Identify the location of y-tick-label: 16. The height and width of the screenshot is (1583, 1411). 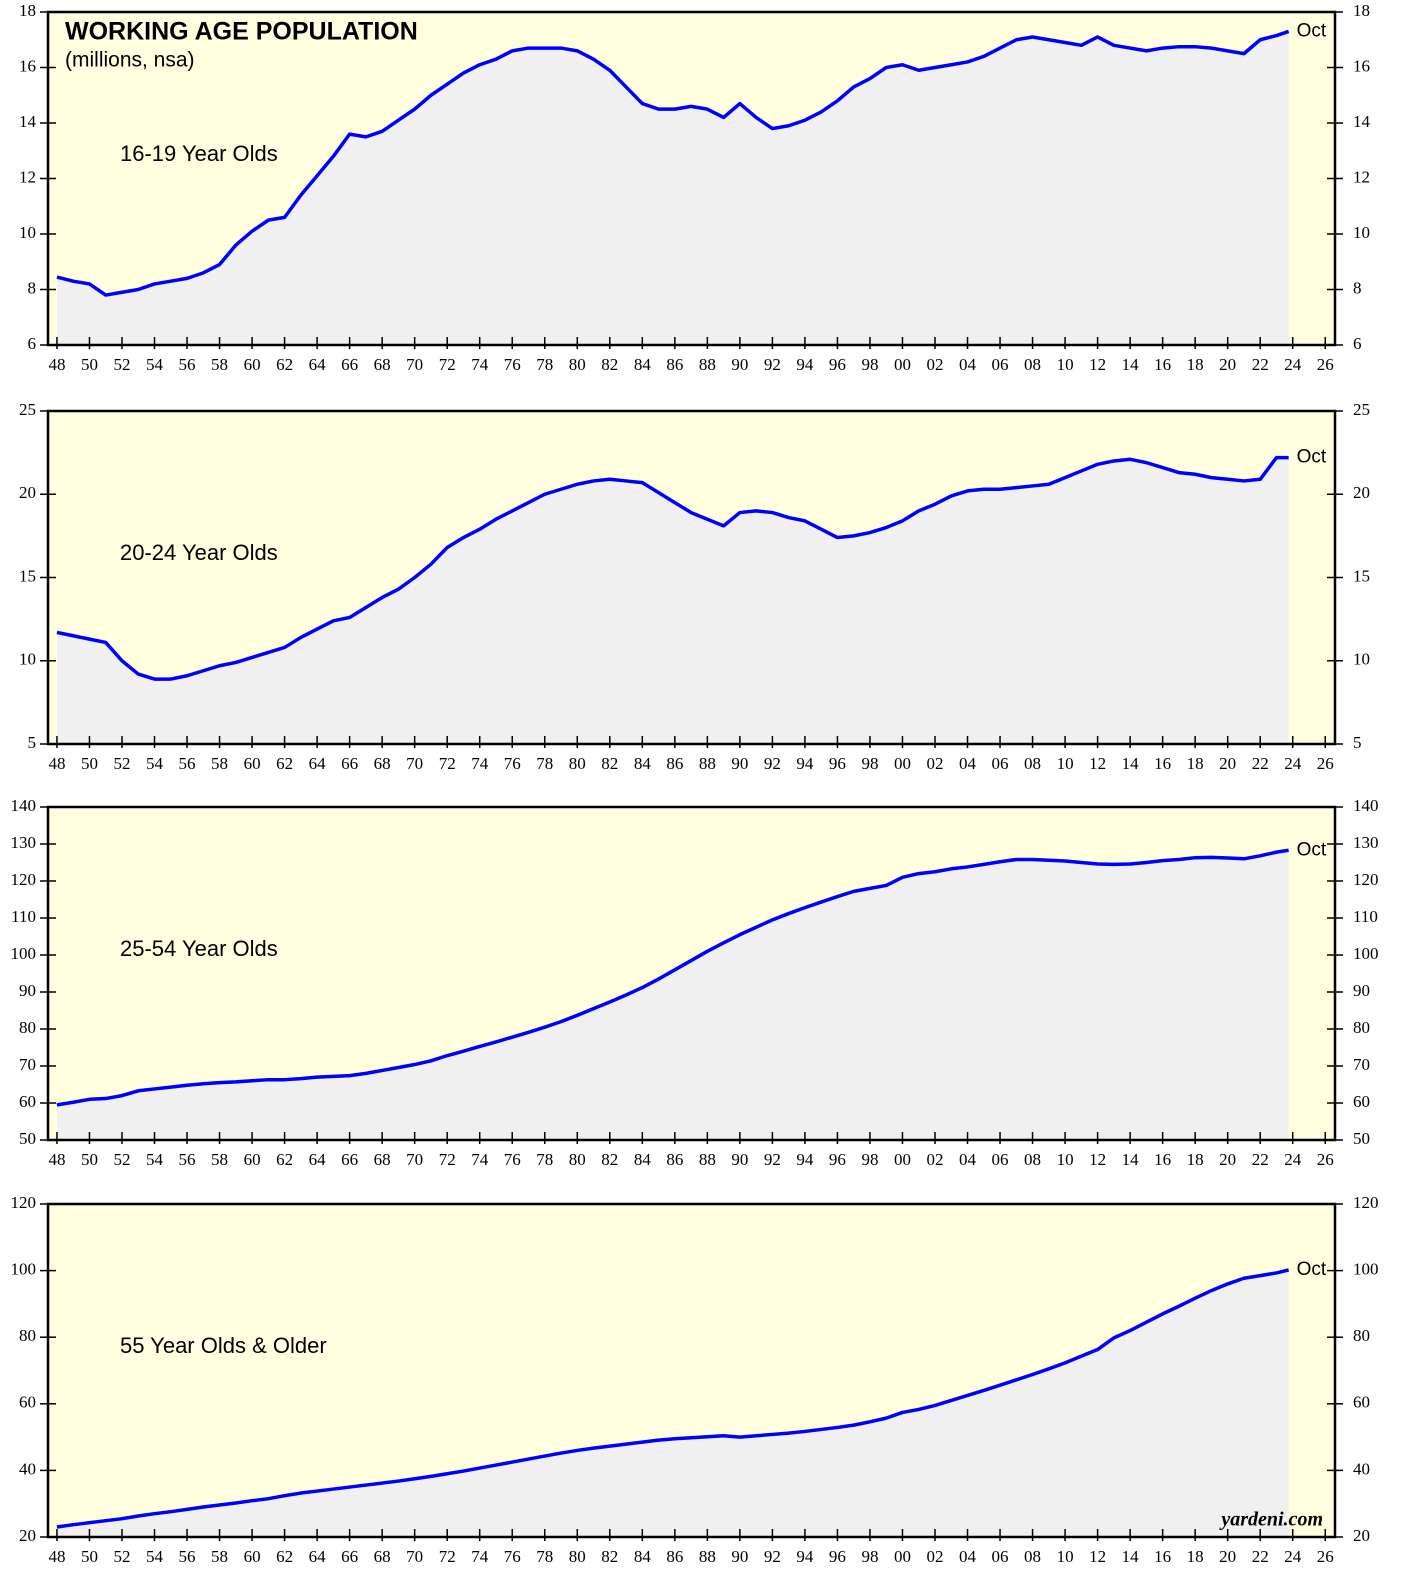
(27, 65).